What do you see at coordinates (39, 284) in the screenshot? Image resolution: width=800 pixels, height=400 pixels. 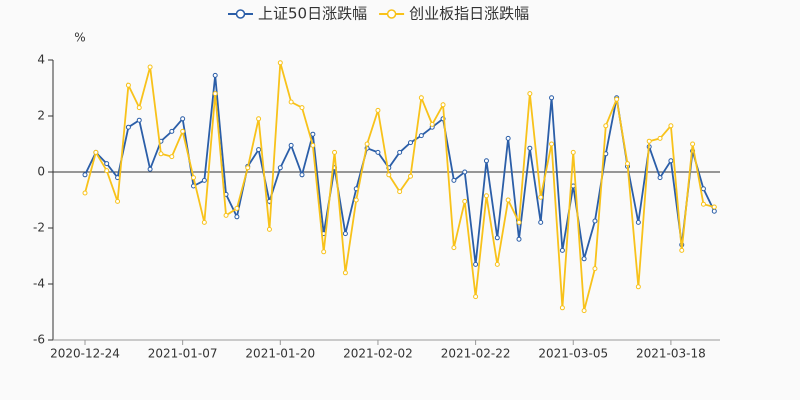 I see `y-tick-label: -4` at bounding box center [39, 284].